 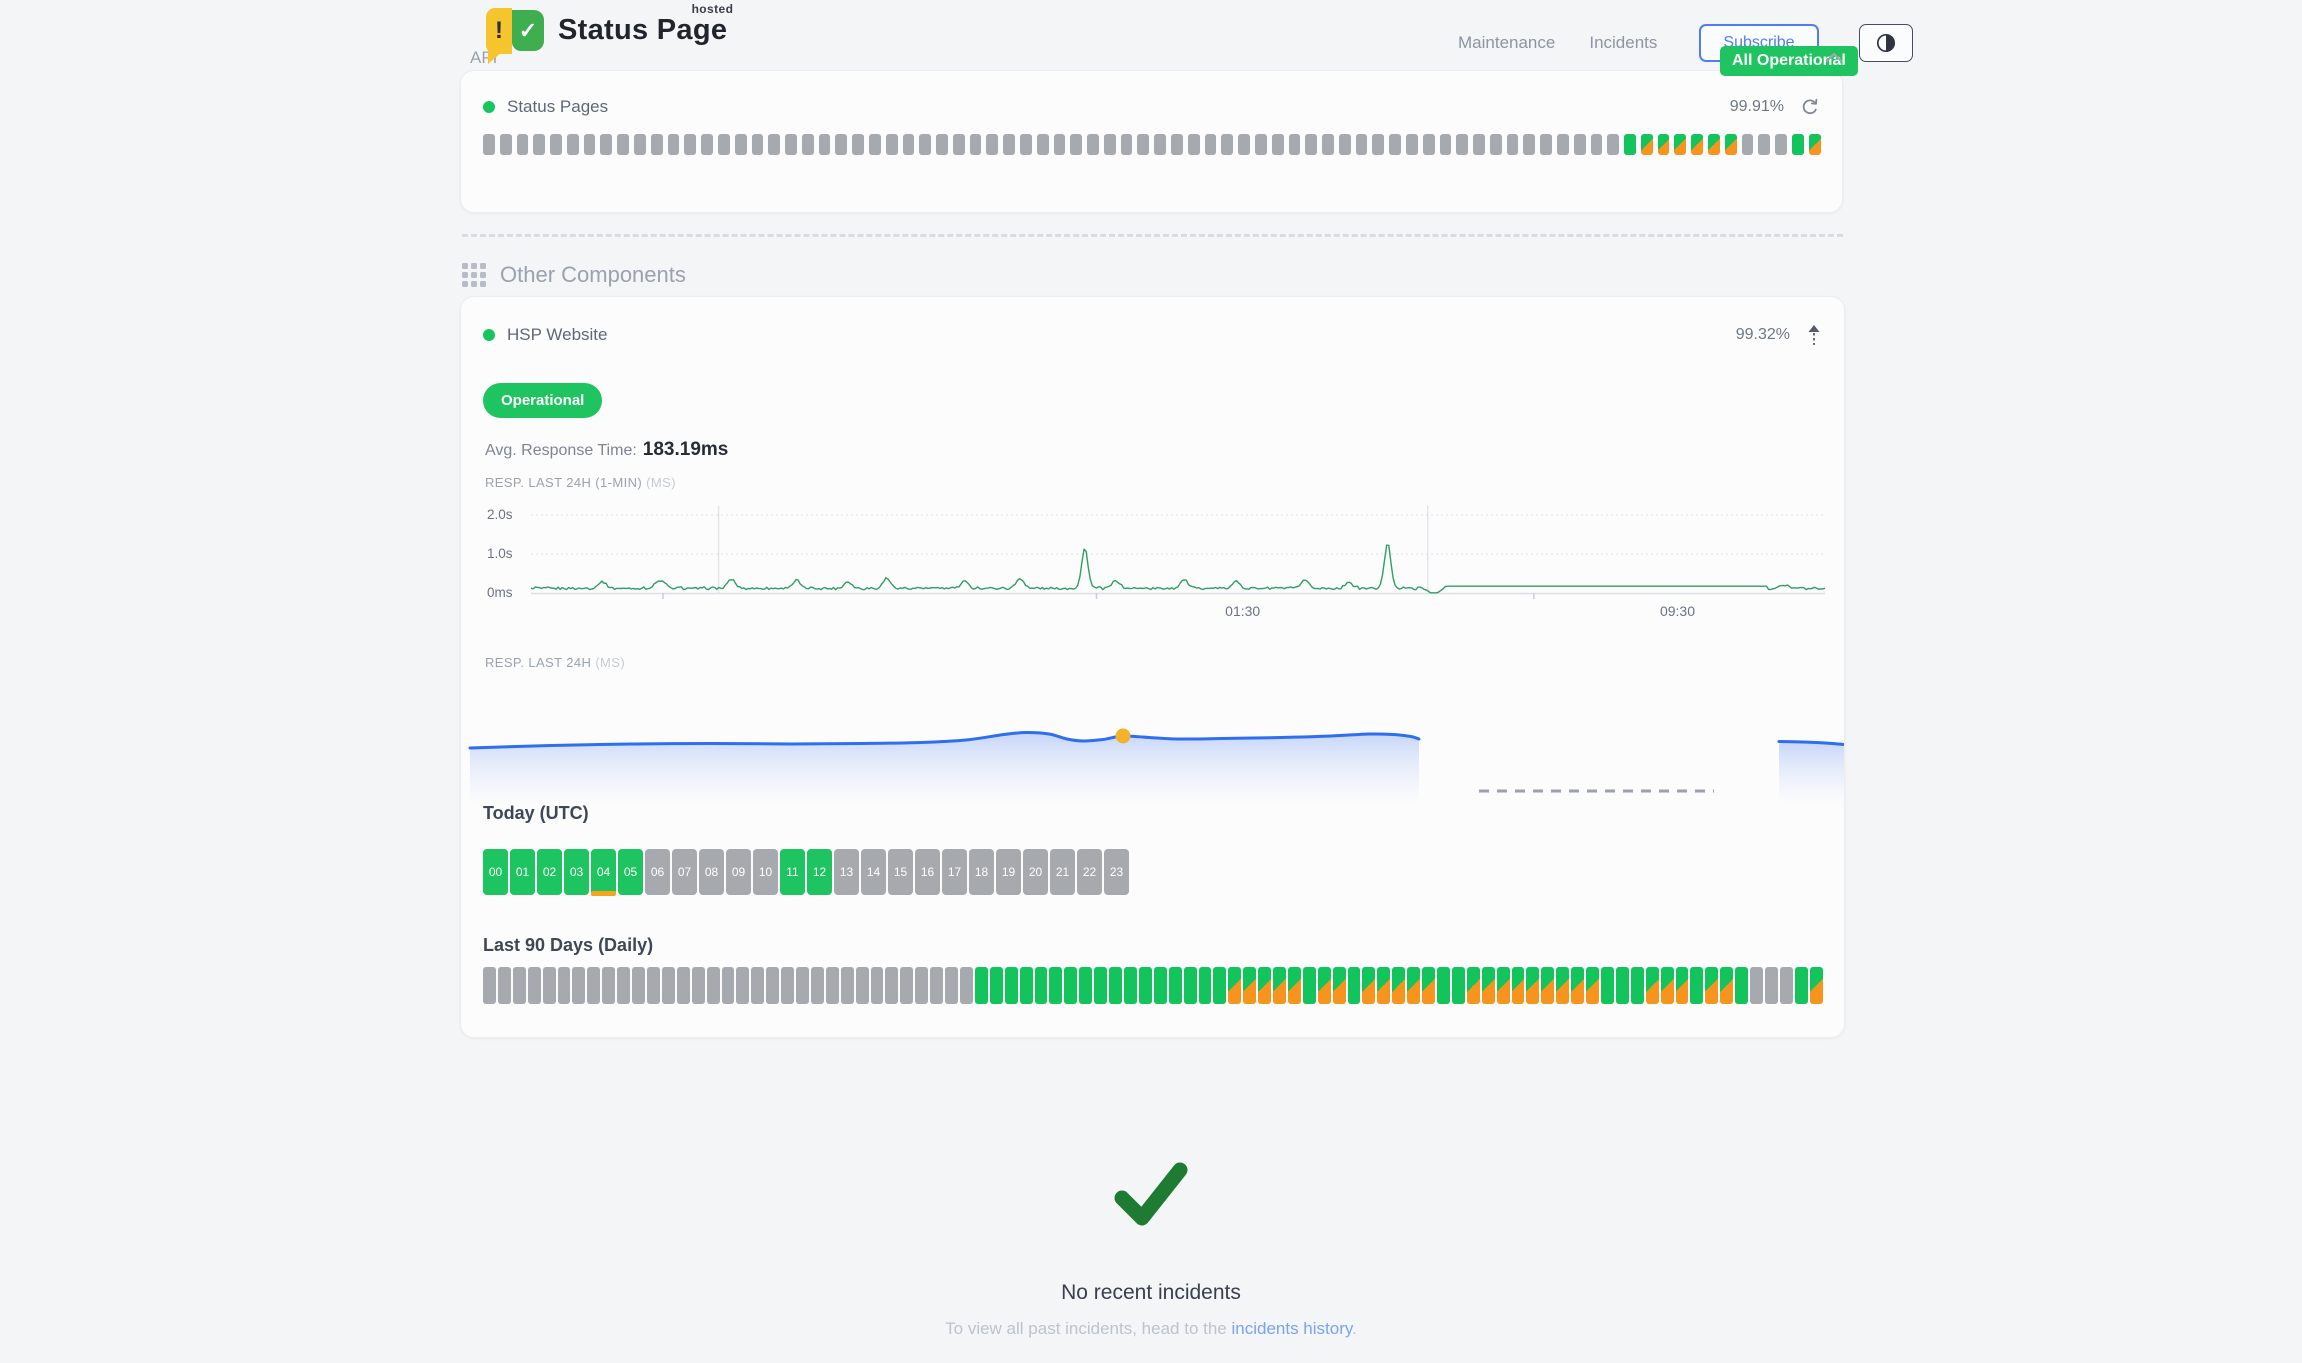 What do you see at coordinates (765, 872) in the screenshot?
I see `hour-block-10: 10` at bounding box center [765, 872].